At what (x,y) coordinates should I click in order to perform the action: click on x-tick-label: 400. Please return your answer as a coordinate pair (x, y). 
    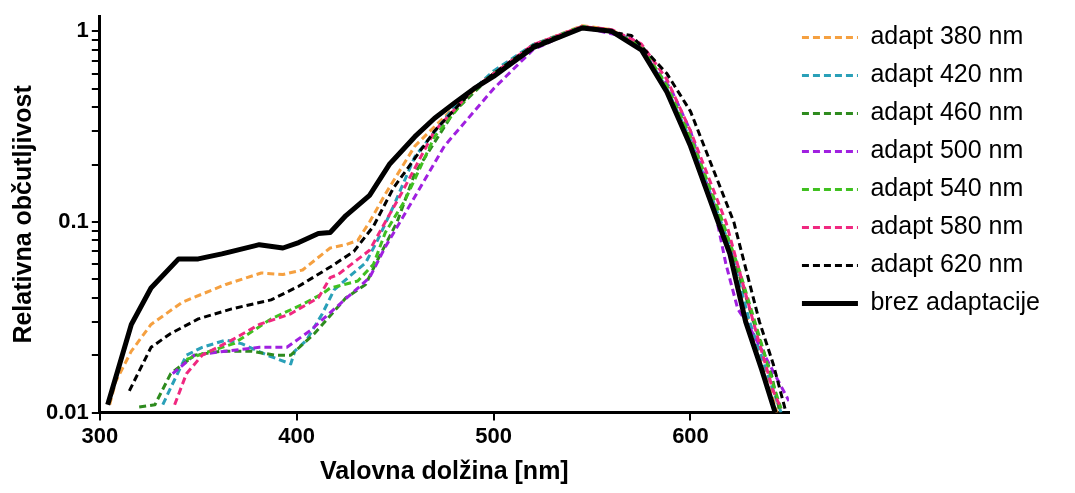
    Looking at the image, I should click on (297, 435).